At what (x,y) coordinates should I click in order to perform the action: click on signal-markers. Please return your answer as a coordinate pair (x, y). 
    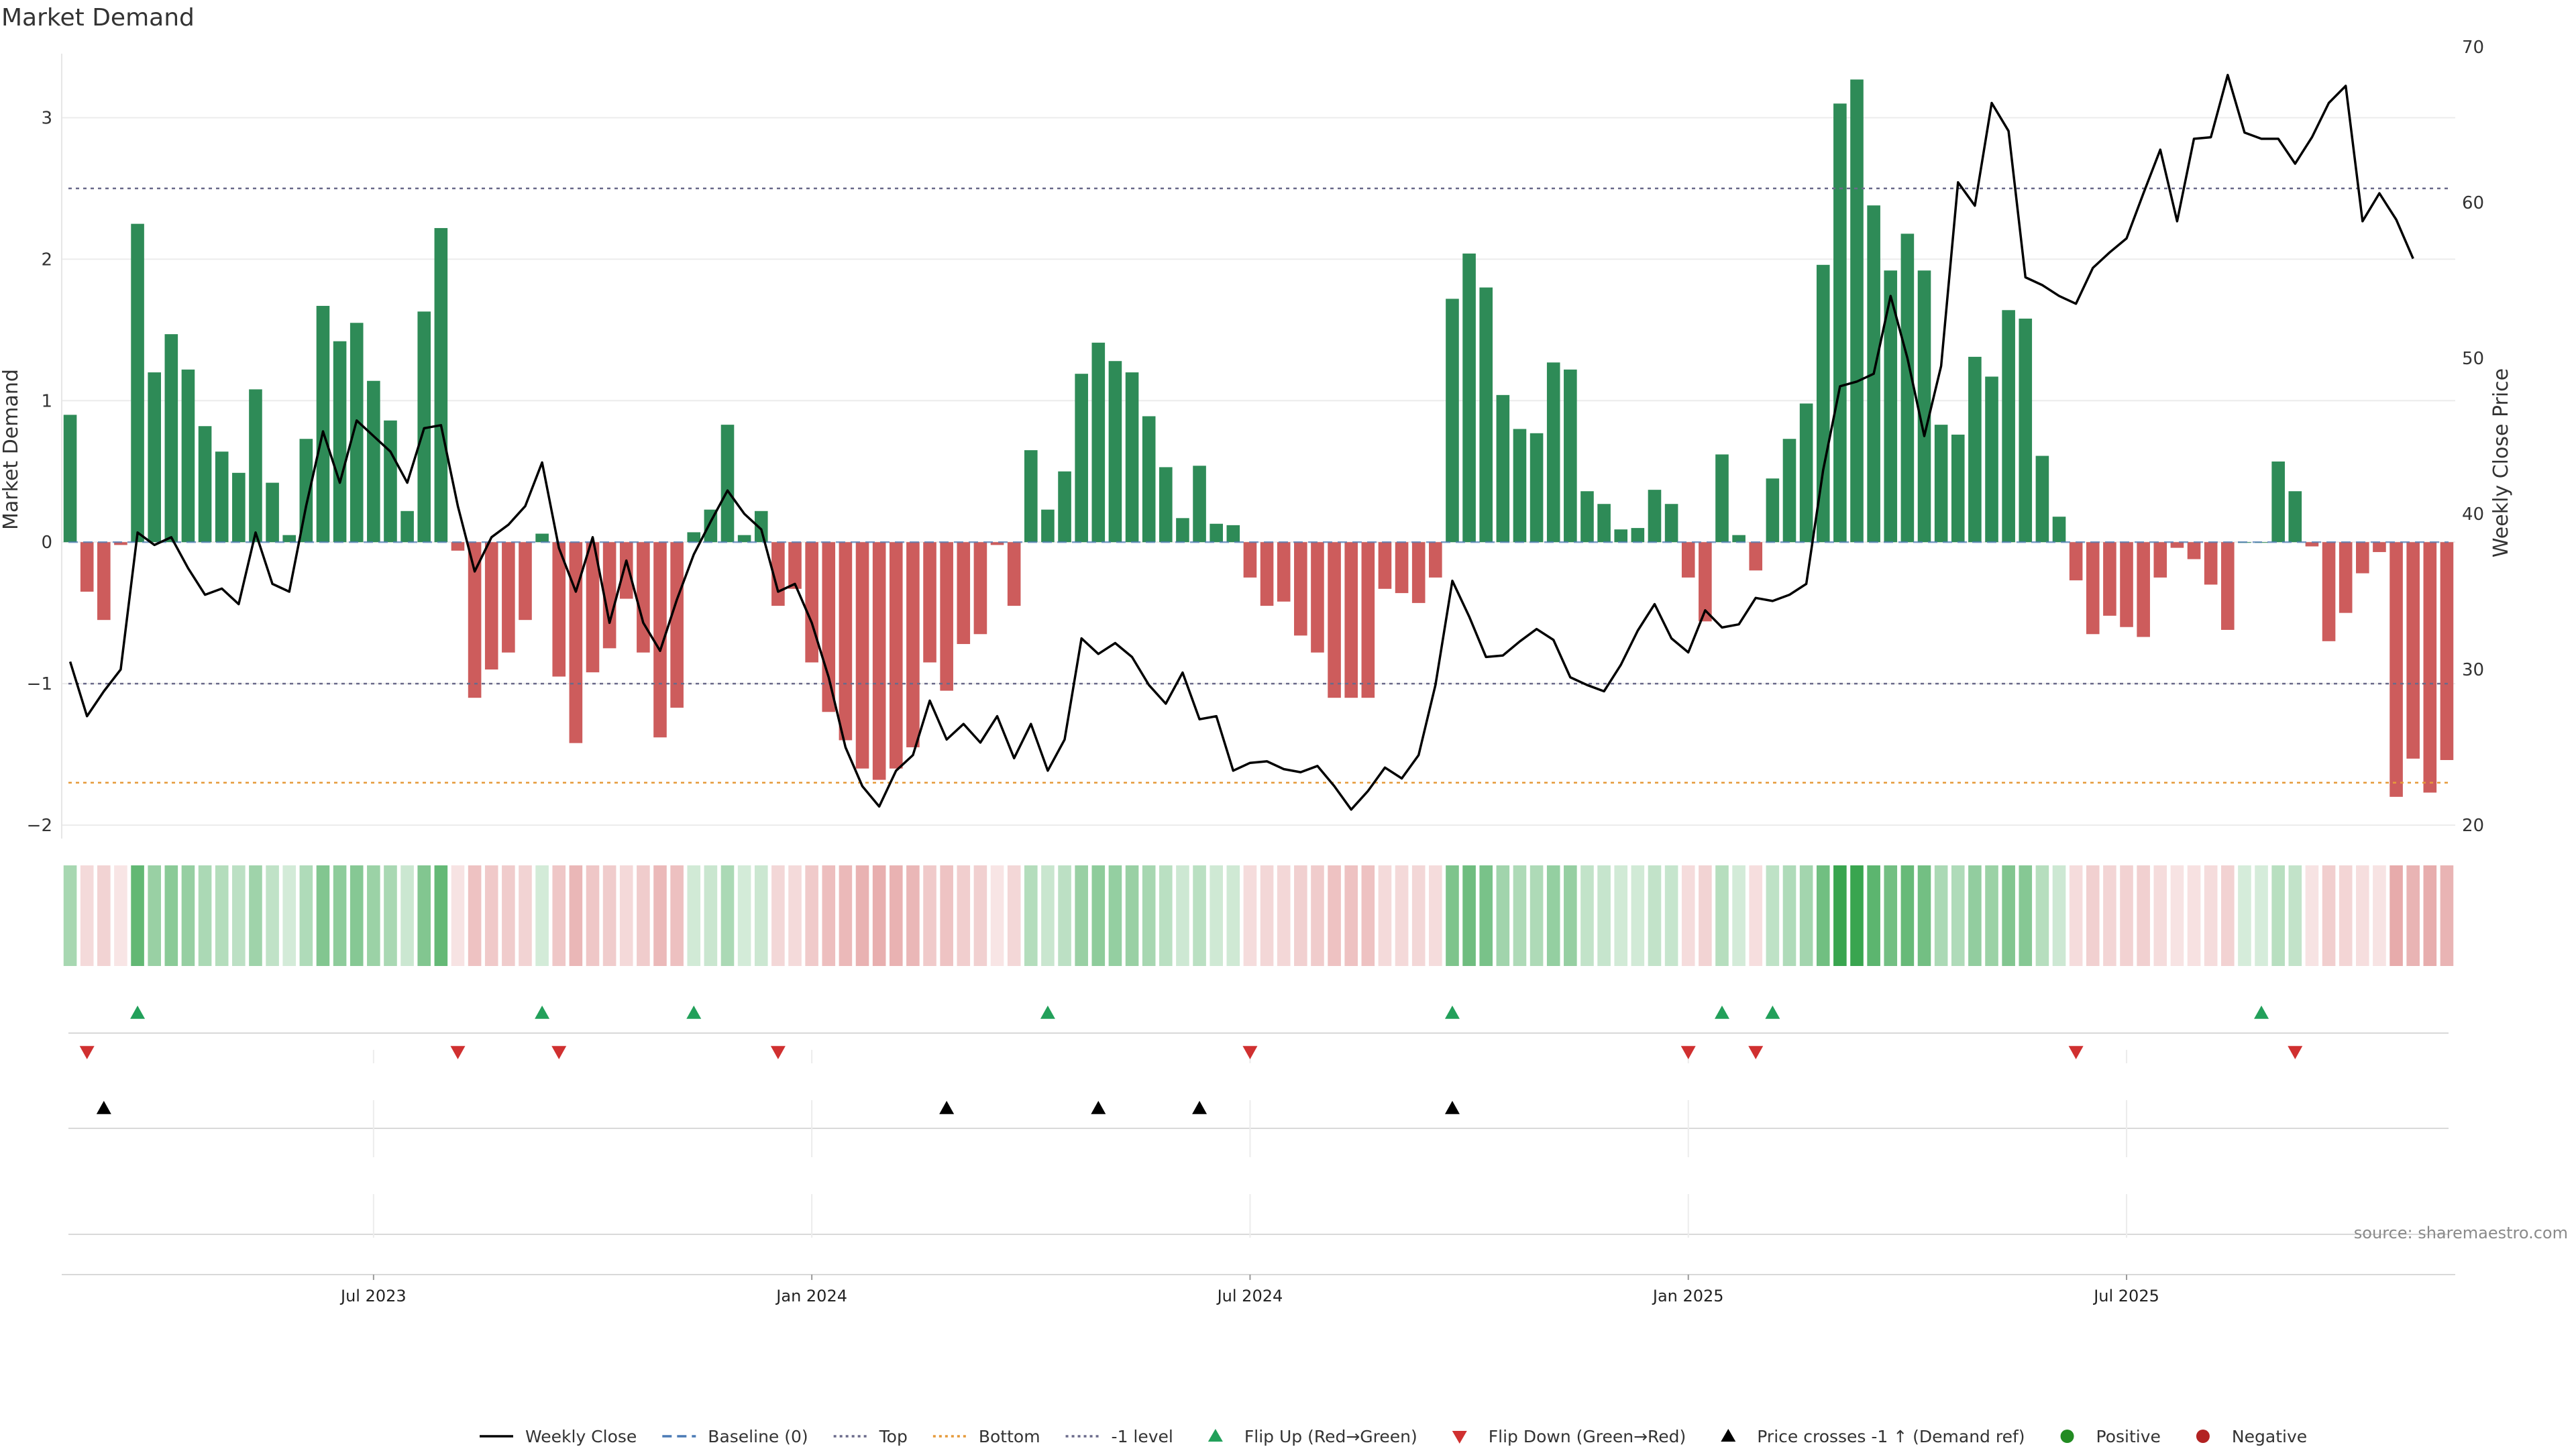
    Looking at the image, I should click on (1258, 1122).